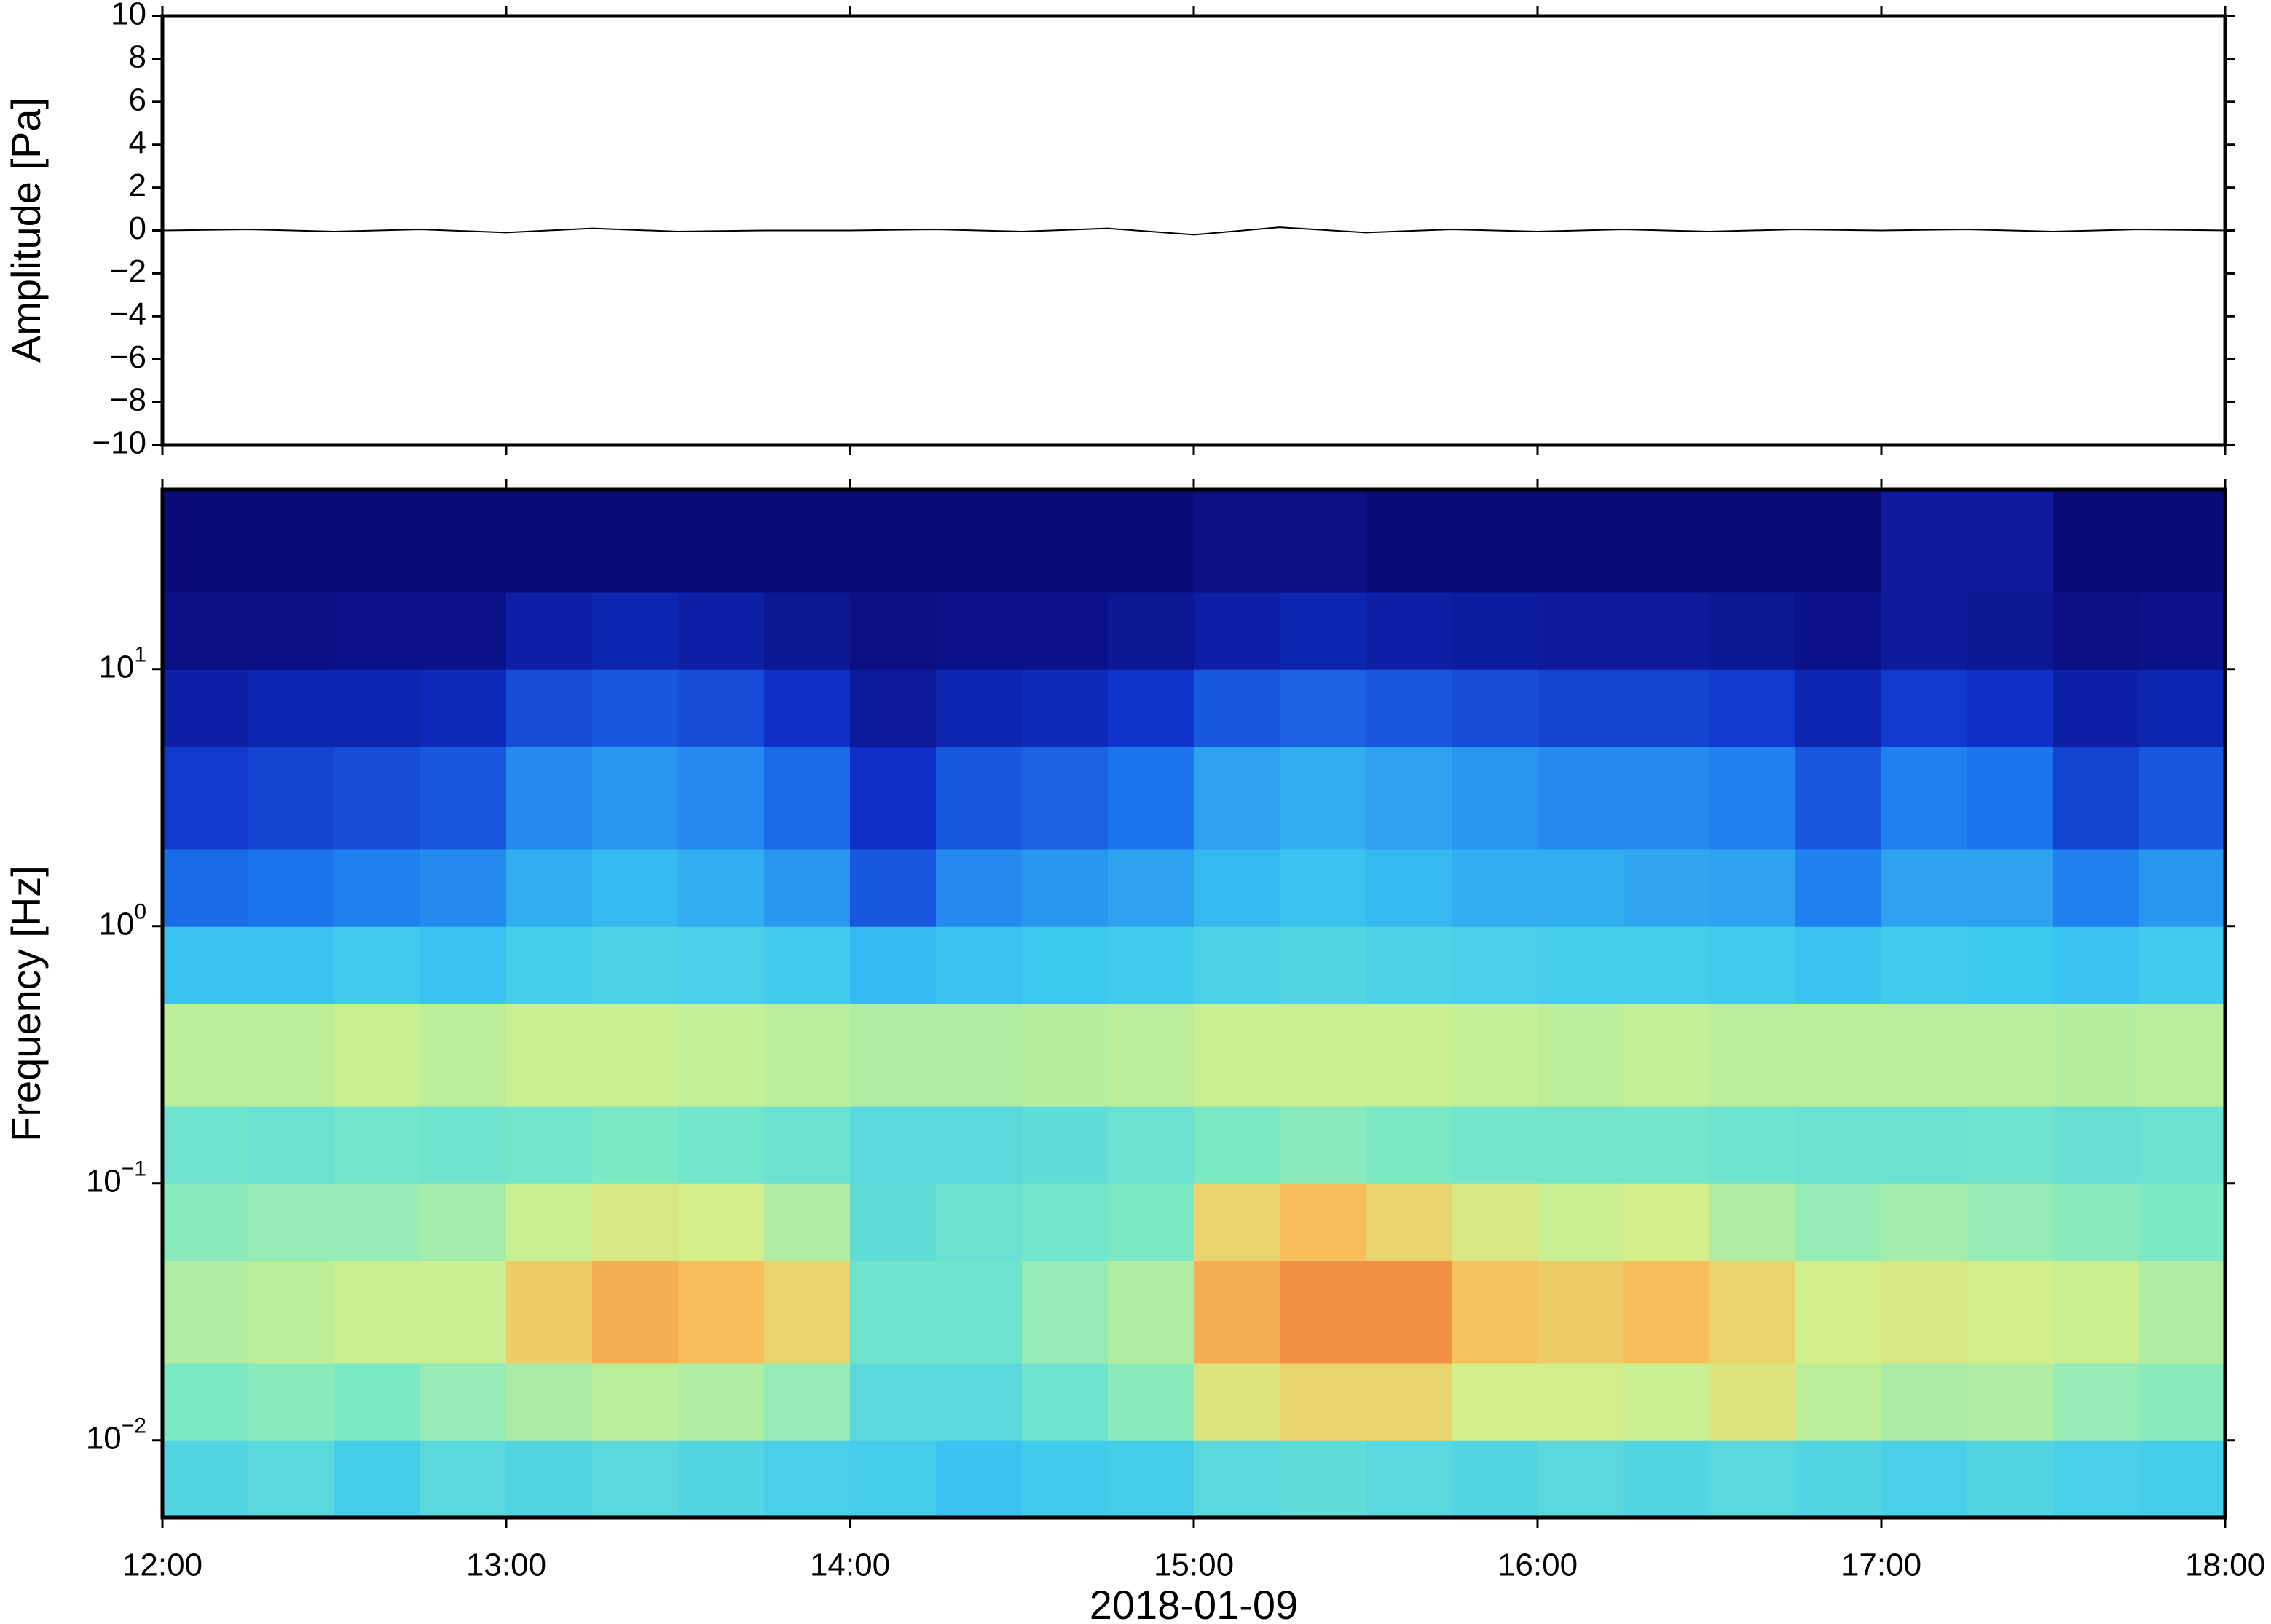 This screenshot has width=2271, height=1624. I want to click on y-tick-label: −6, so click(128, 357).